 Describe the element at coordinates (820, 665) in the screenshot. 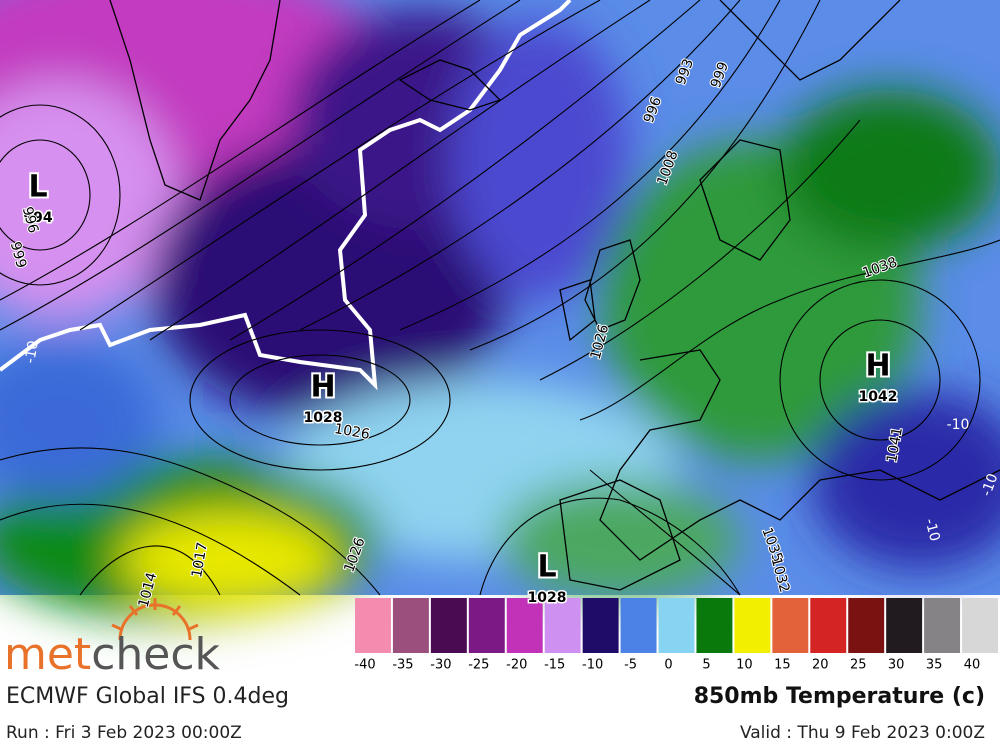

I see `legend-tick: 20` at that location.